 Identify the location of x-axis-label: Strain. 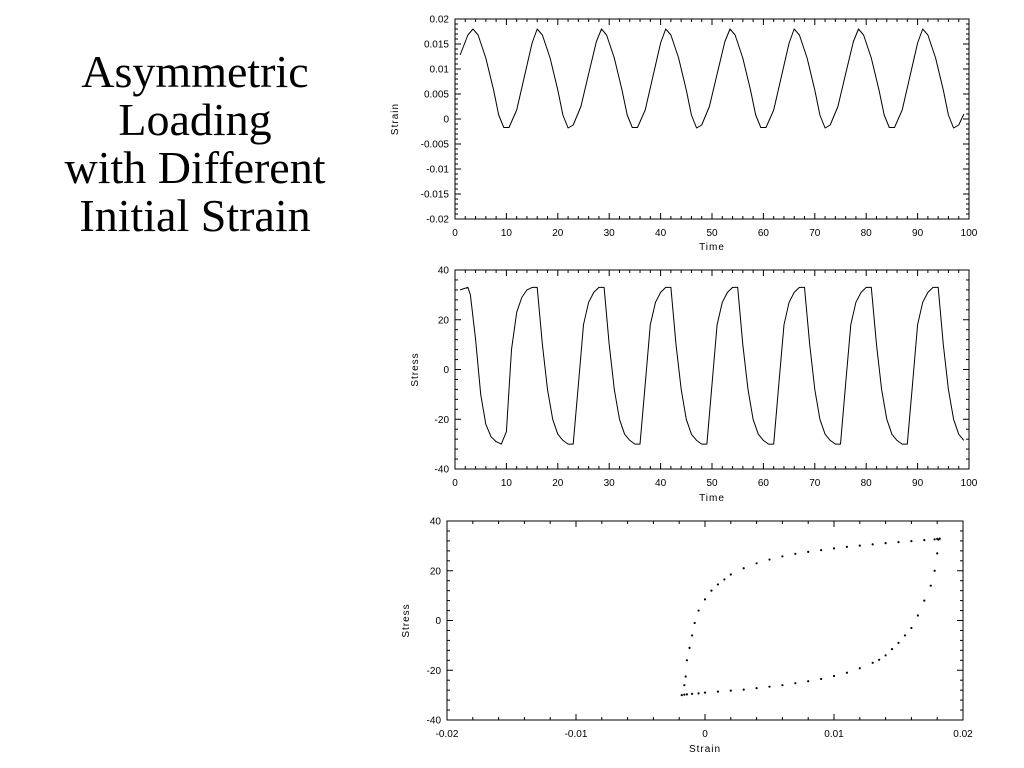
(705, 749).